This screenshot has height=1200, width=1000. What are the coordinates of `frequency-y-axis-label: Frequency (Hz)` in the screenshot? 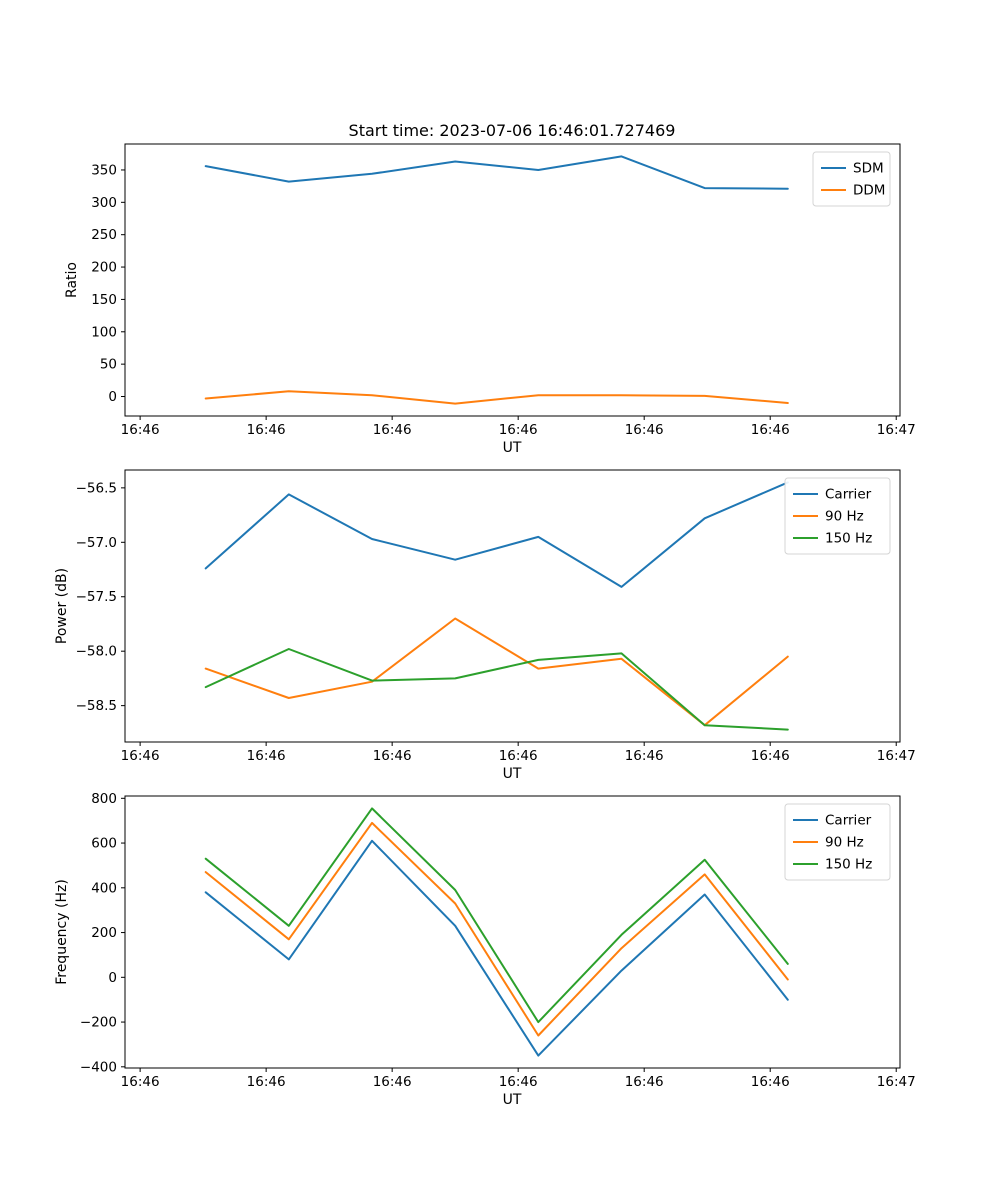 It's located at (62, 932).